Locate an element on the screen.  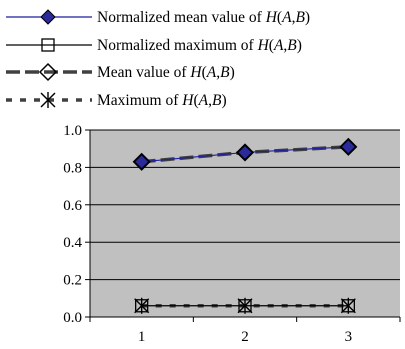
y-tick-label: 0.2 is located at coordinates (72, 281).